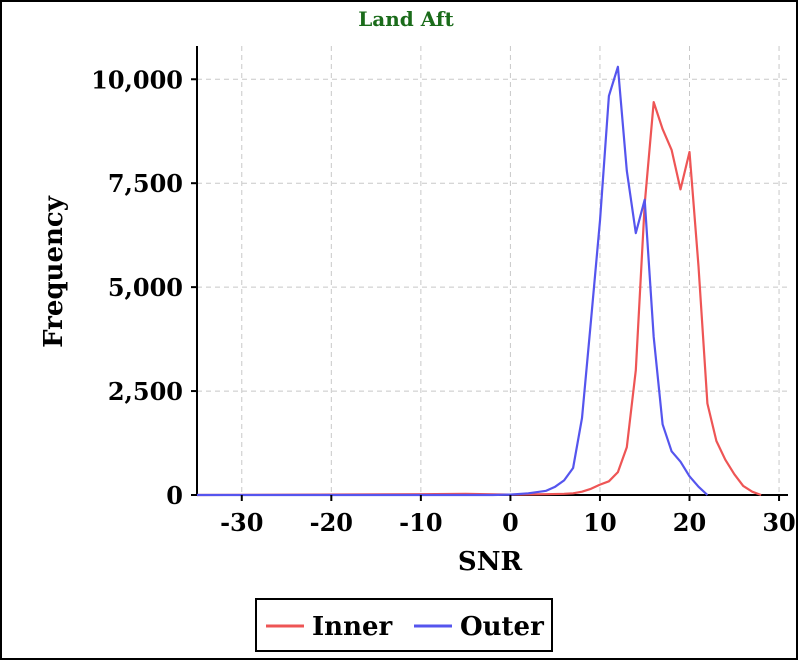  What do you see at coordinates (137, 79) in the screenshot?
I see `y-tick-label: 10,000` at bounding box center [137, 79].